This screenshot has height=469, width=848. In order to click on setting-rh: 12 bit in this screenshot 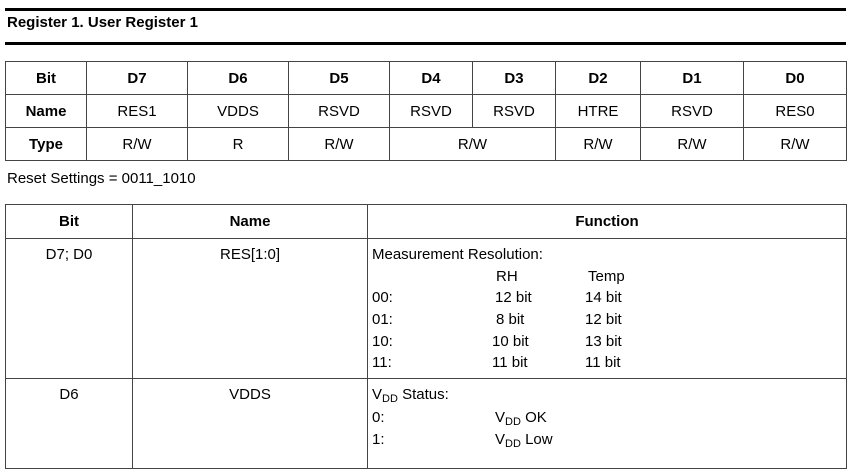, I will do `click(513, 297)`.